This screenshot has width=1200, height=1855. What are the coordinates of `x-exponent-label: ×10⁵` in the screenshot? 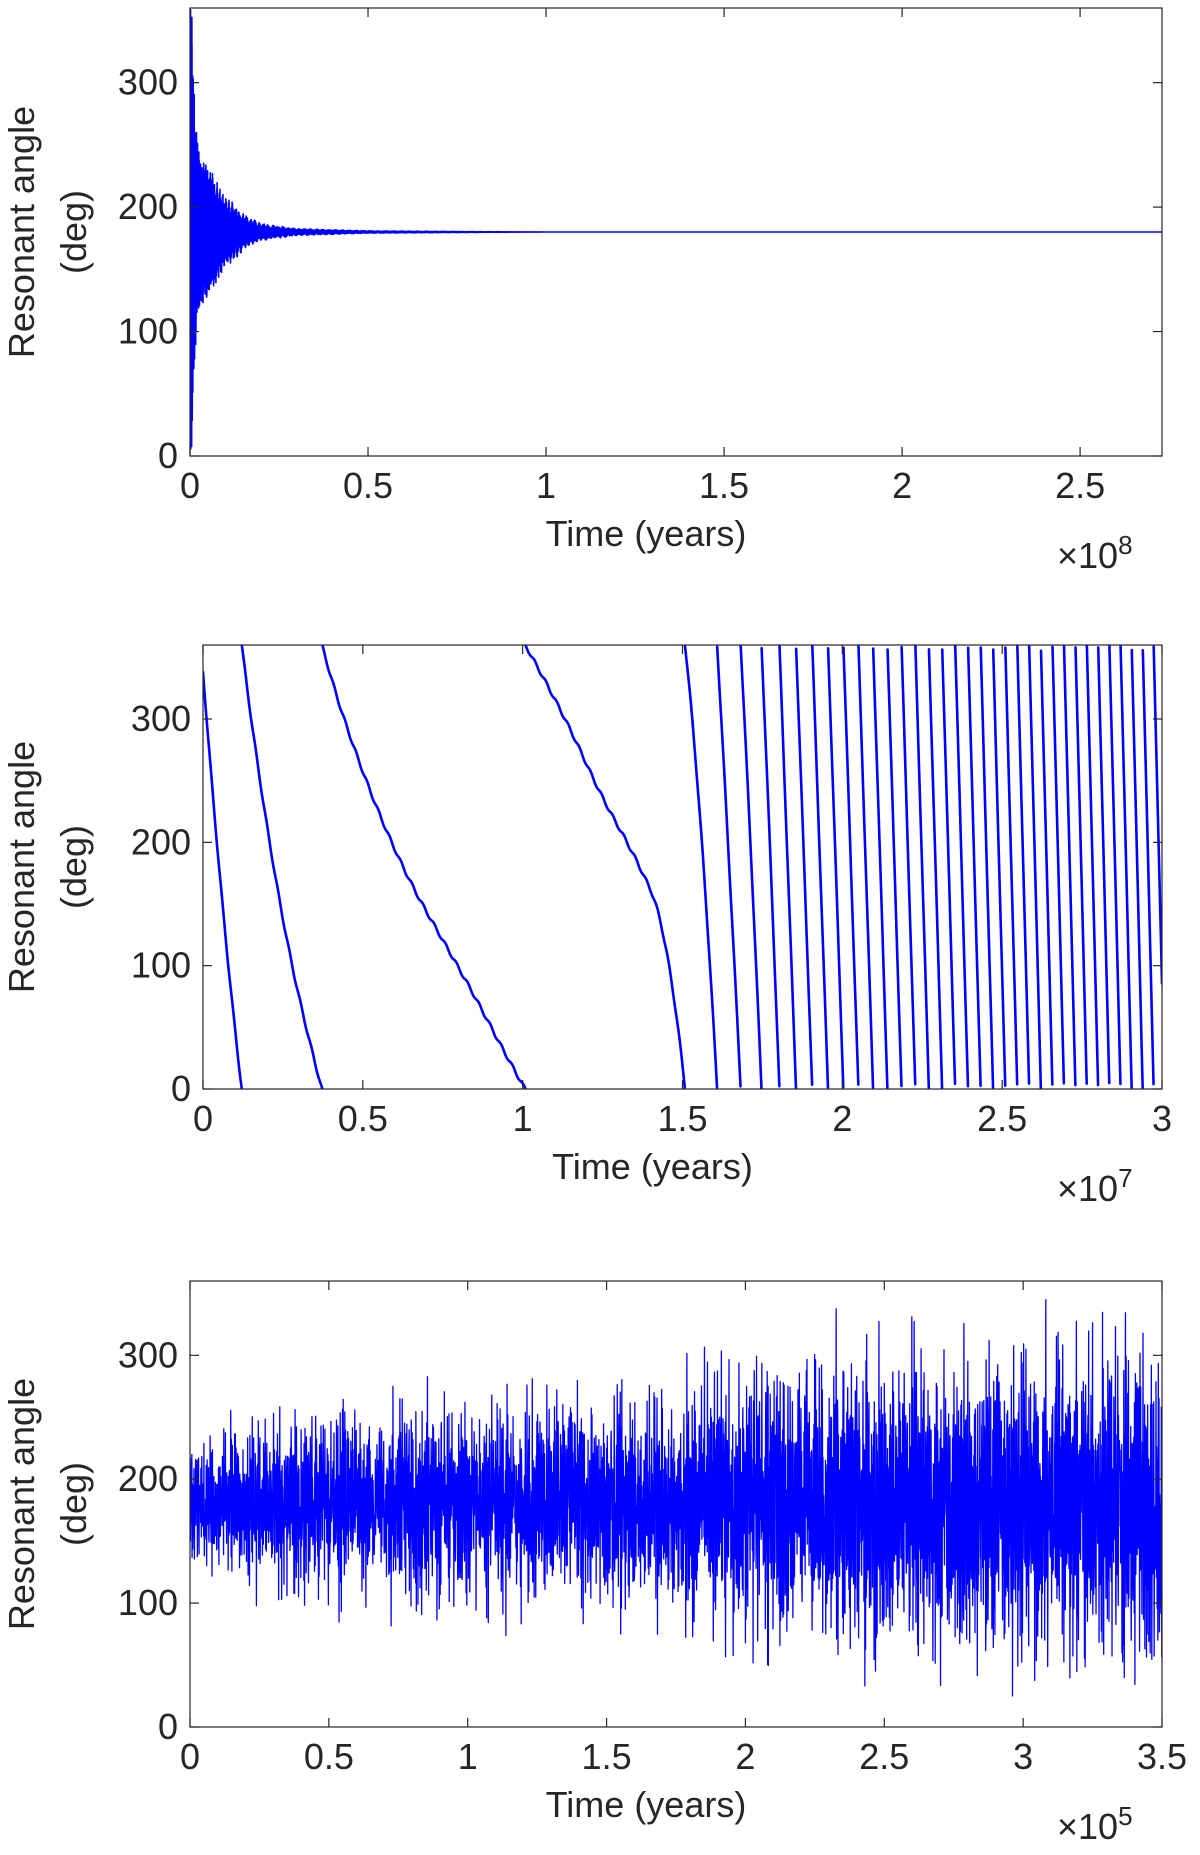 It's located at (1095, 1824).